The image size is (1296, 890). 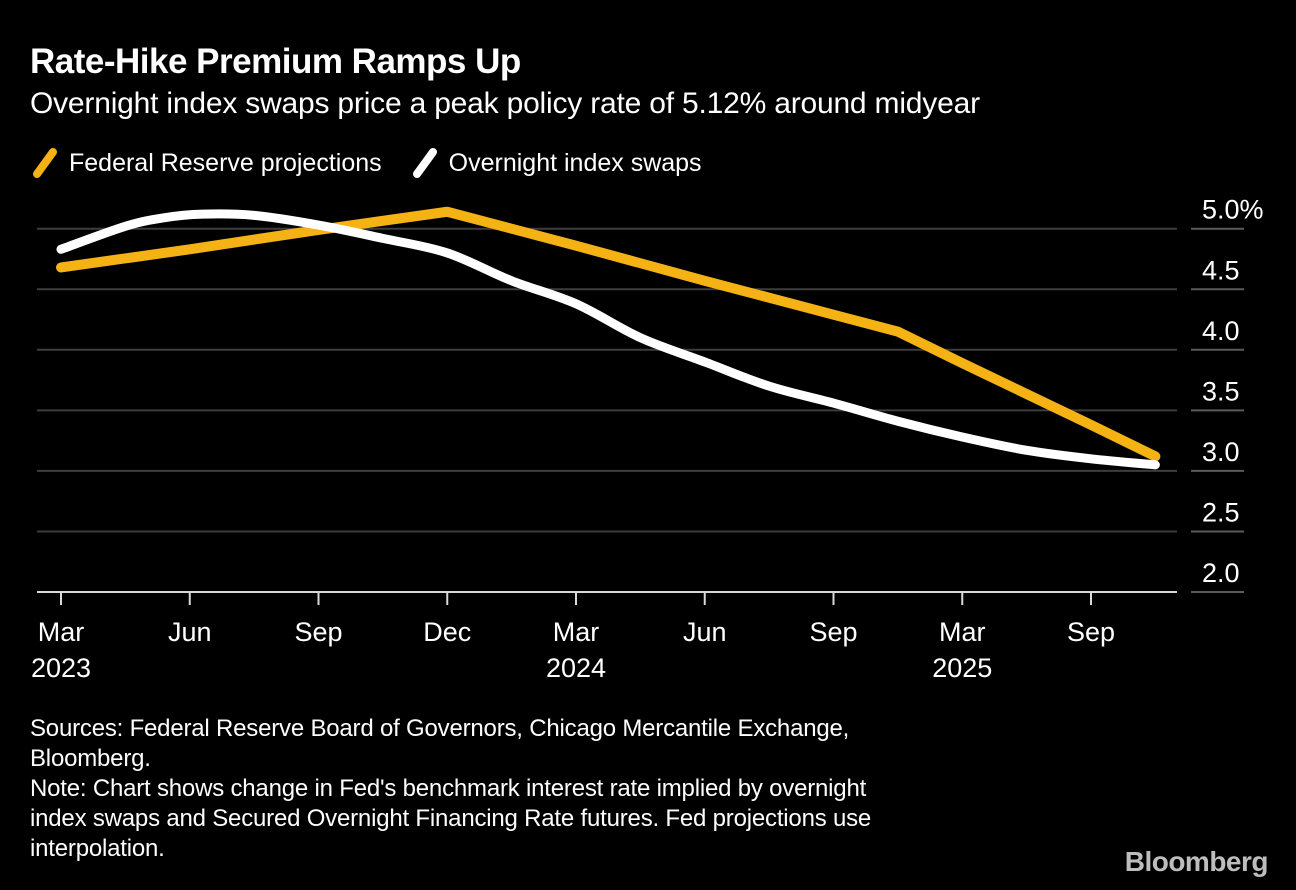 What do you see at coordinates (1221, 391) in the screenshot?
I see `y-axis-label: 3.5` at bounding box center [1221, 391].